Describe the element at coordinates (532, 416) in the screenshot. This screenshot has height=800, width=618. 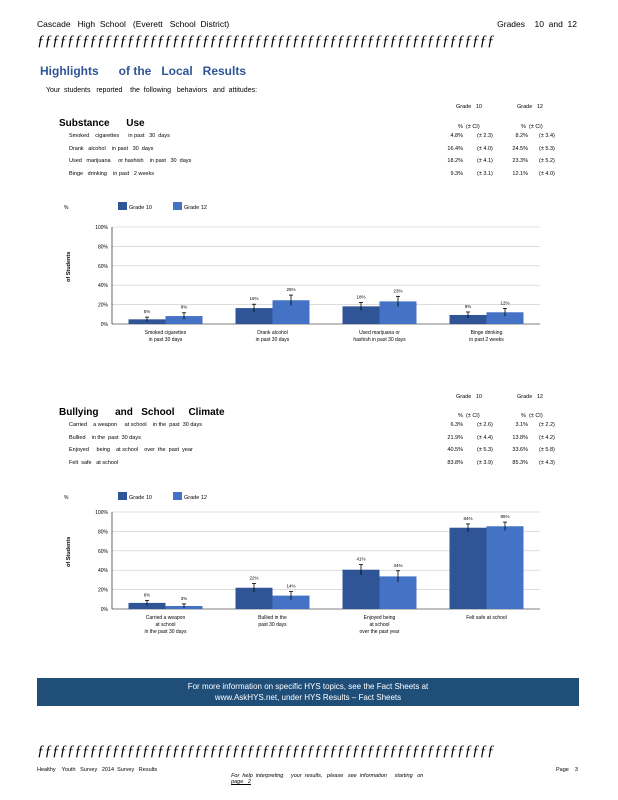
I see `ci-header-g12-2: % (± CI)` at that location.